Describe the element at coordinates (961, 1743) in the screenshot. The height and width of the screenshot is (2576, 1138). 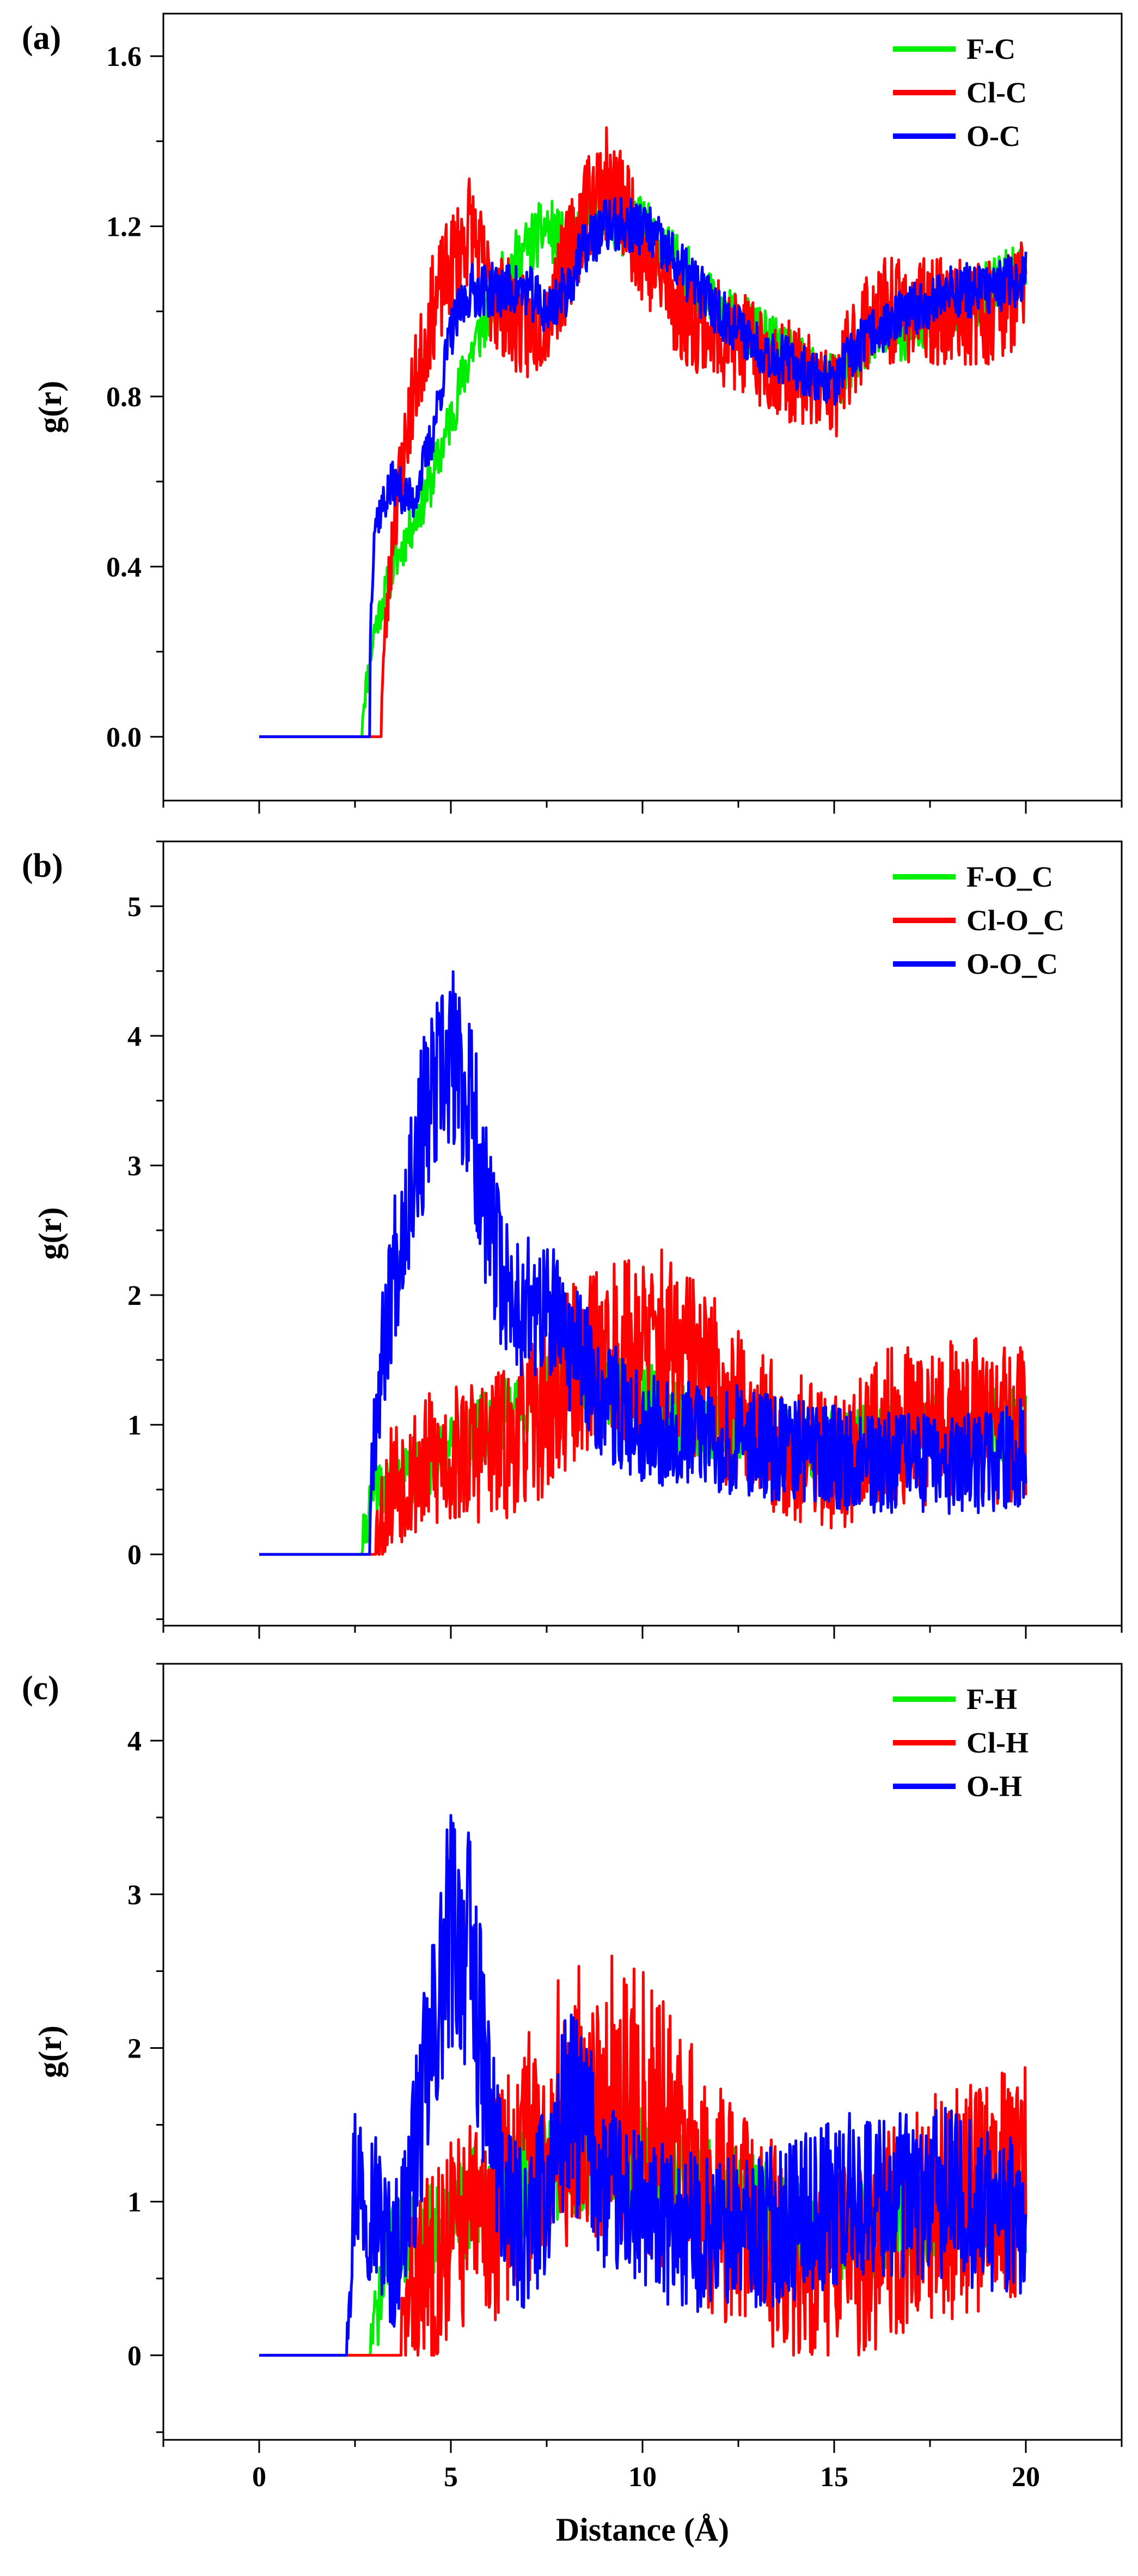
I see `legend: F-H Cl-H O-H` at that location.